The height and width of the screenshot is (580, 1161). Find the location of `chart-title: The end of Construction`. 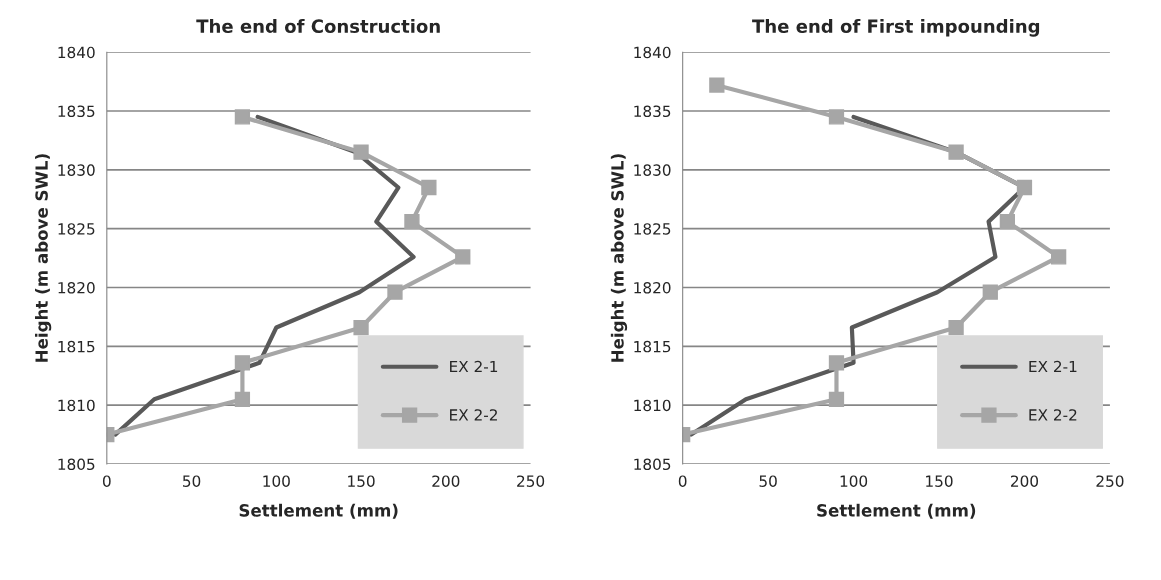

chart-title: The end of Construction is located at coordinates (318, 26).